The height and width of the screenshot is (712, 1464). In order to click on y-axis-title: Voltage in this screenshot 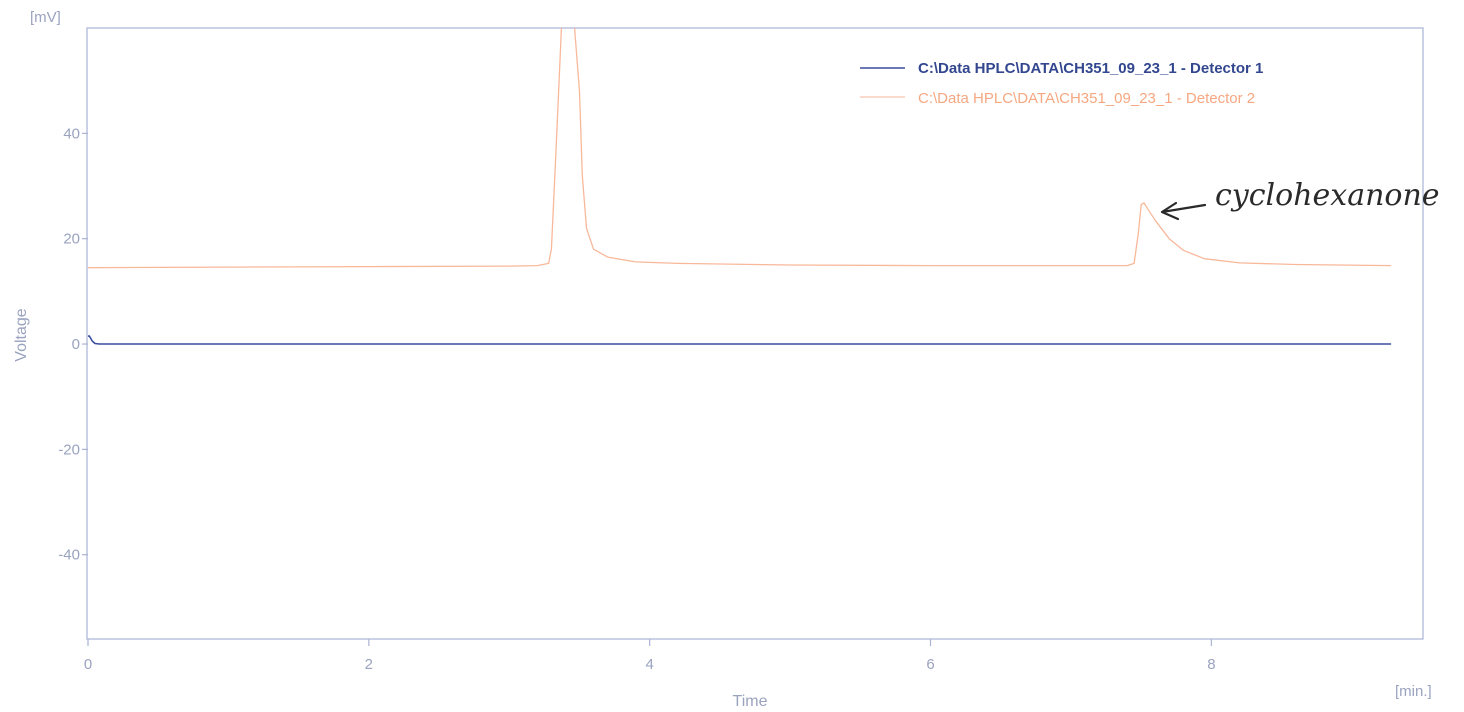, I will do `click(21, 334)`.